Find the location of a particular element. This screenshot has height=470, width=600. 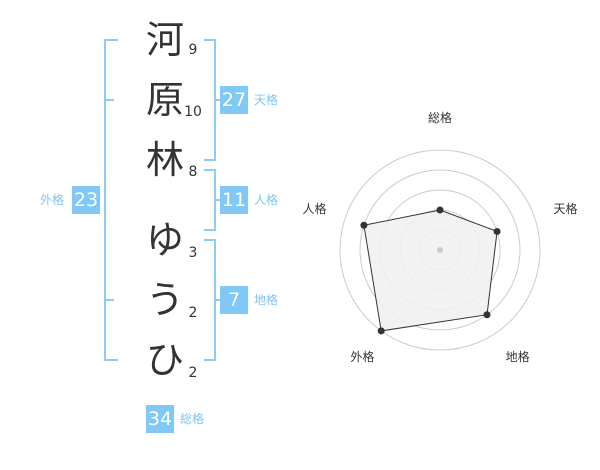

radar-axis-label: 総格 is located at coordinates (440, 117).